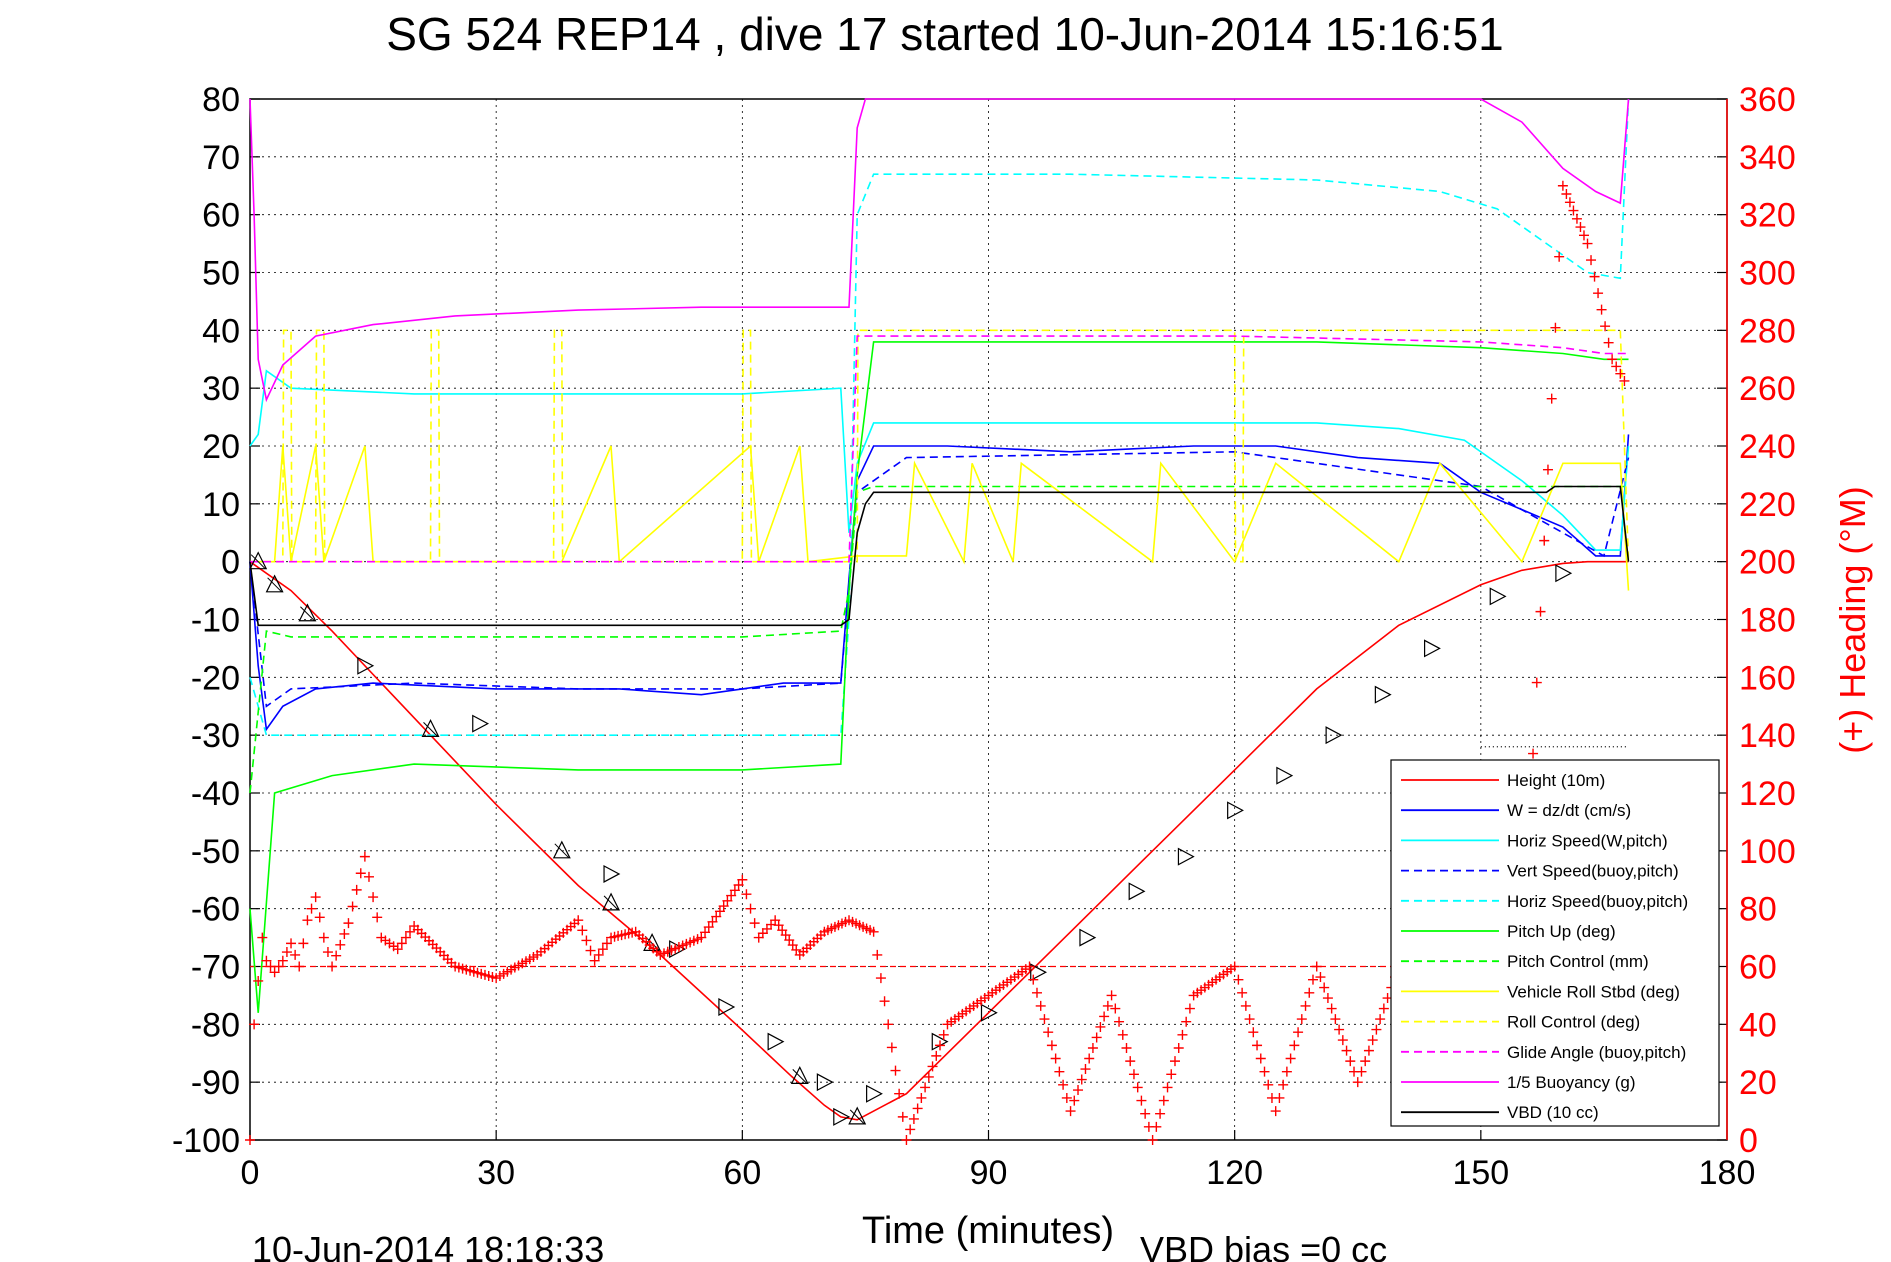 The height and width of the screenshot is (1262, 1891). What do you see at coordinates (1767, 563) in the screenshot?
I see `y-right-tick-label: 200` at bounding box center [1767, 563].